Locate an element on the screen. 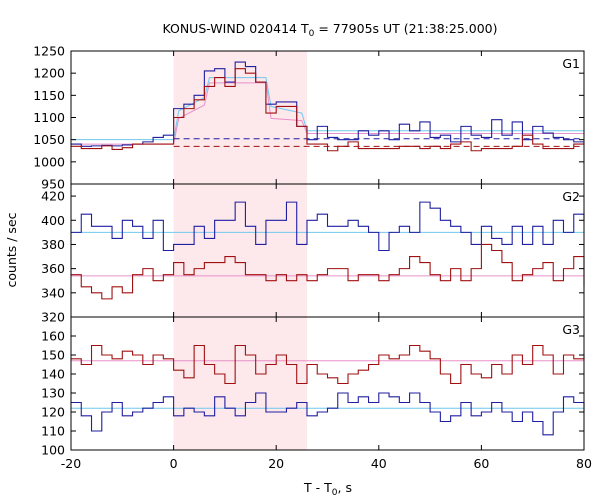 Image resolution: width=600 pixels, height=500 pixels. y-tick-label: 1150 is located at coordinates (49, 95).